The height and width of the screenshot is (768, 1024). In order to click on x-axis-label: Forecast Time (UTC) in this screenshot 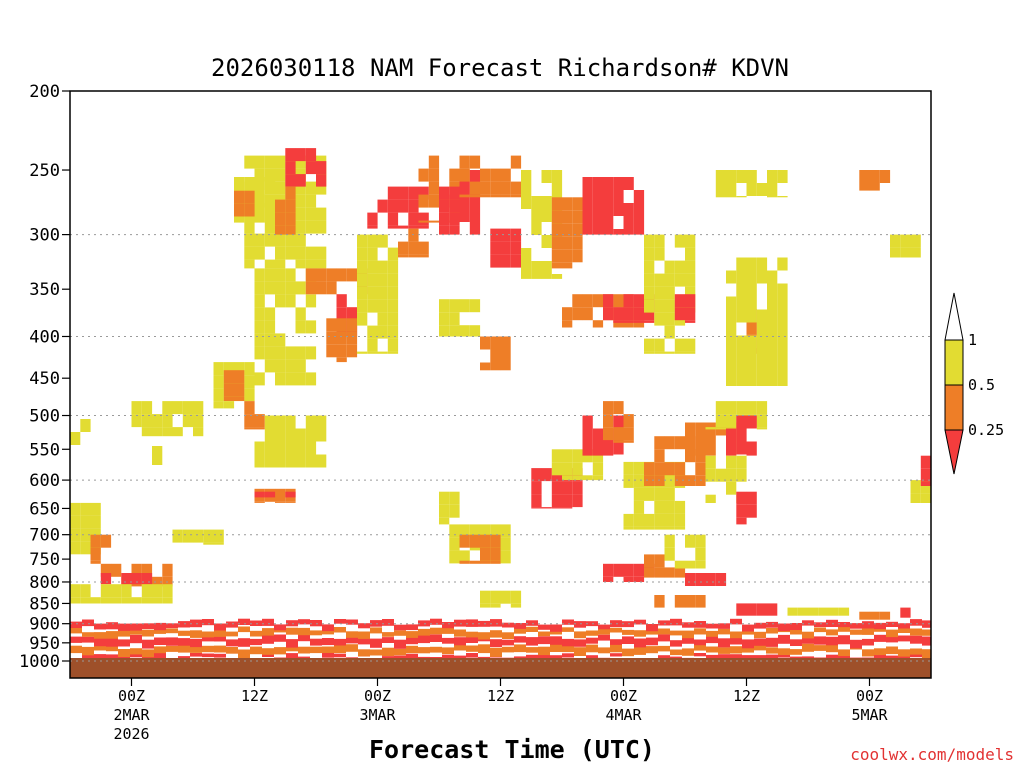, I will do `click(512, 749)`.